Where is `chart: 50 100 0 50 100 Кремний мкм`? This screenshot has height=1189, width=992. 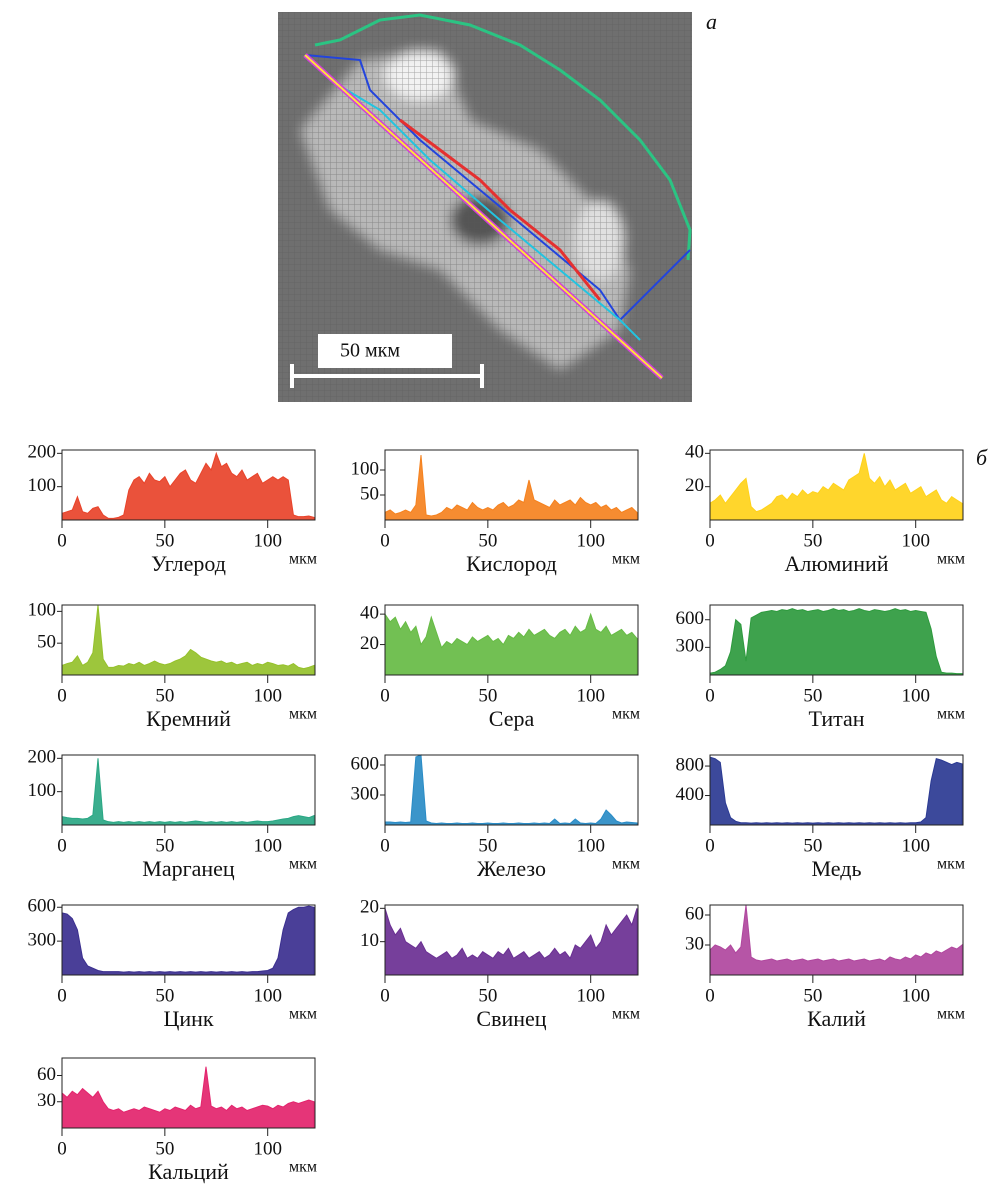
chart: 50 100 0 50 100 Кремний мкм is located at coordinates (173, 665).